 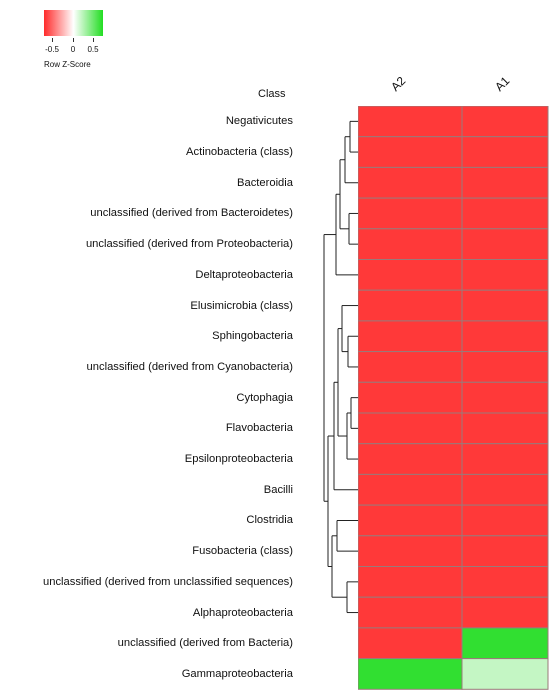 What do you see at coordinates (502, 84) in the screenshot?
I see `column-label: A1` at bounding box center [502, 84].